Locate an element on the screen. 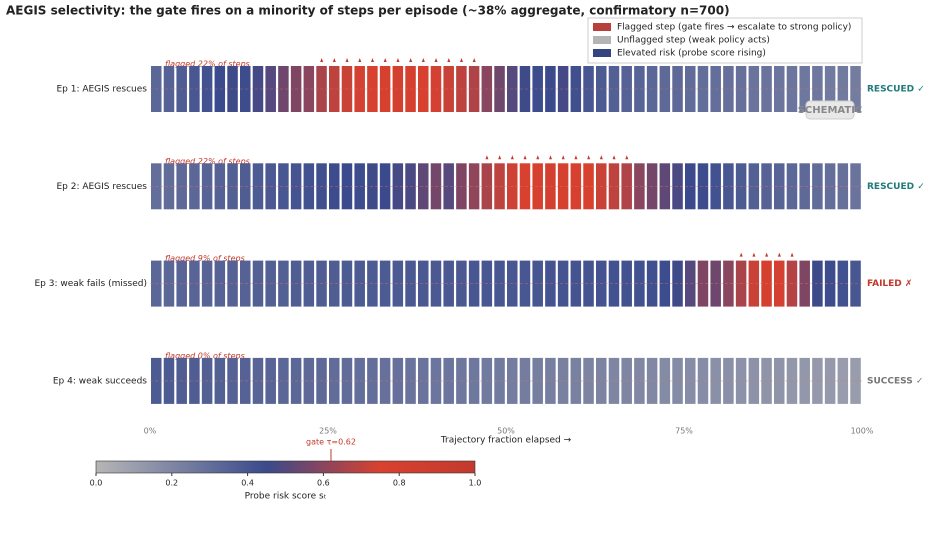 The height and width of the screenshot is (546, 931). episode-label: Ep 2: AEGIS rescues is located at coordinates (101, 187).